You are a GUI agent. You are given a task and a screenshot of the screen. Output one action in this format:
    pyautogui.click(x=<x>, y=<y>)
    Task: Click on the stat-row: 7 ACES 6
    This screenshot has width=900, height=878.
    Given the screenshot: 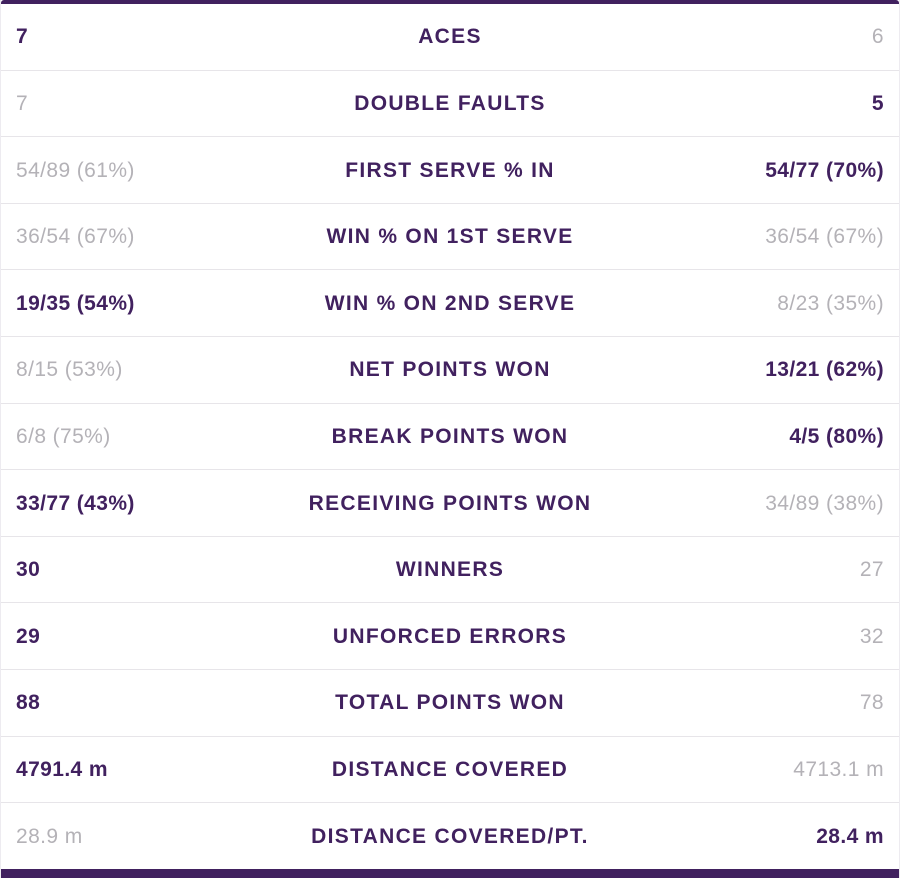 What is the action you would take?
    pyautogui.click(x=450, y=37)
    